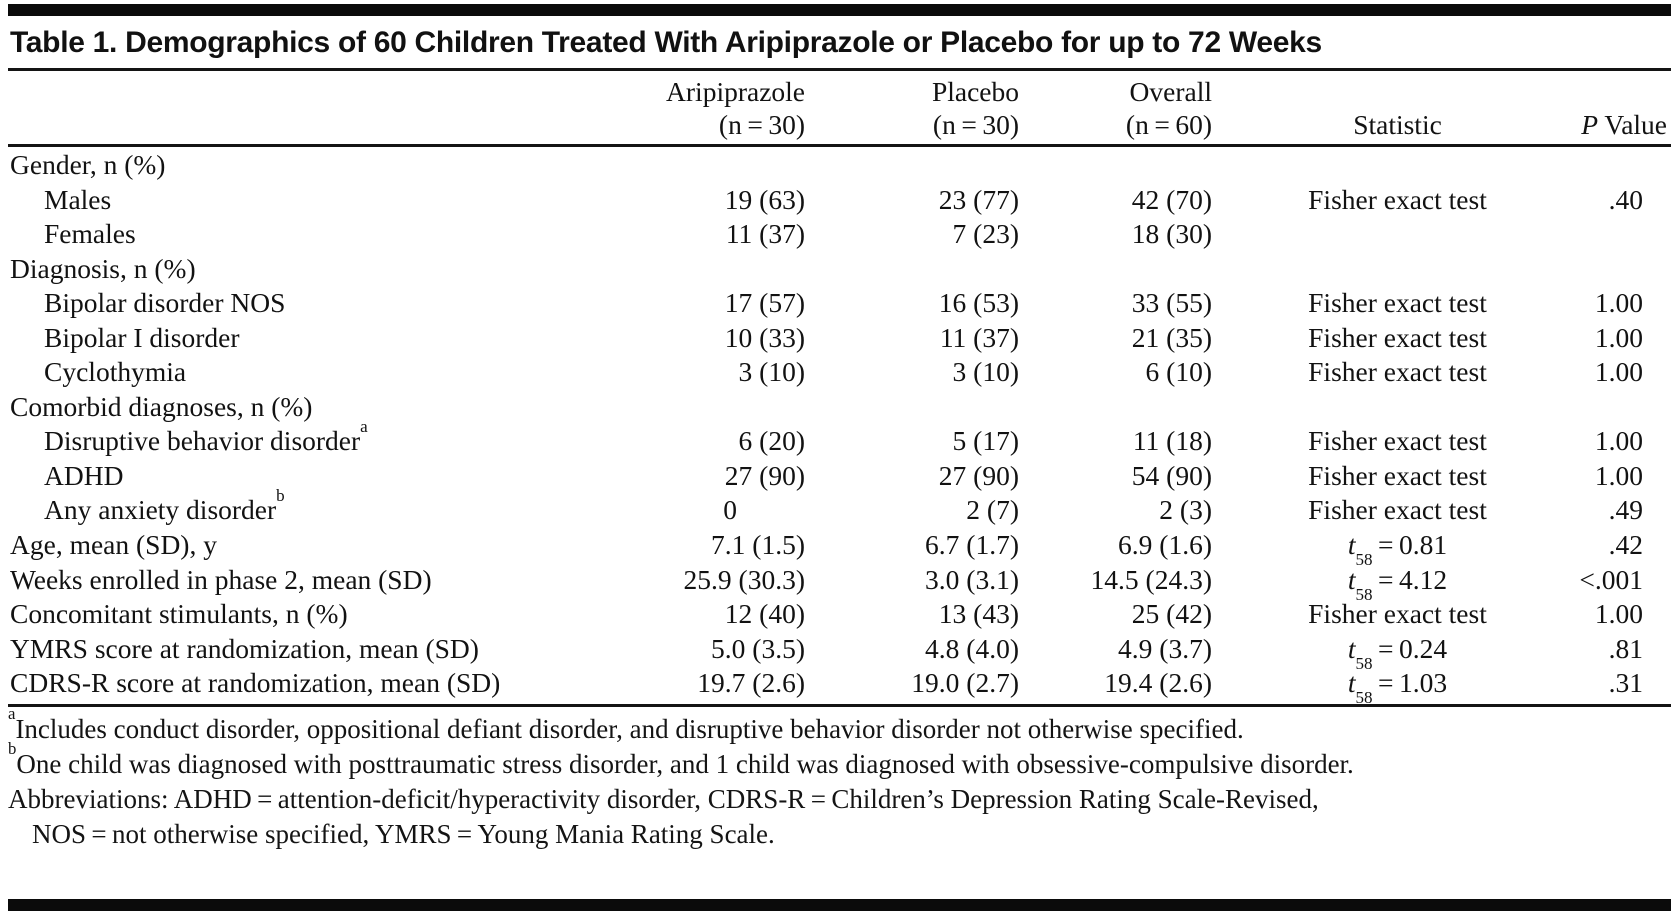 The image size is (1679, 918). Describe the element at coordinates (839, 904) in the screenshot. I see `bottom-rule` at that location.